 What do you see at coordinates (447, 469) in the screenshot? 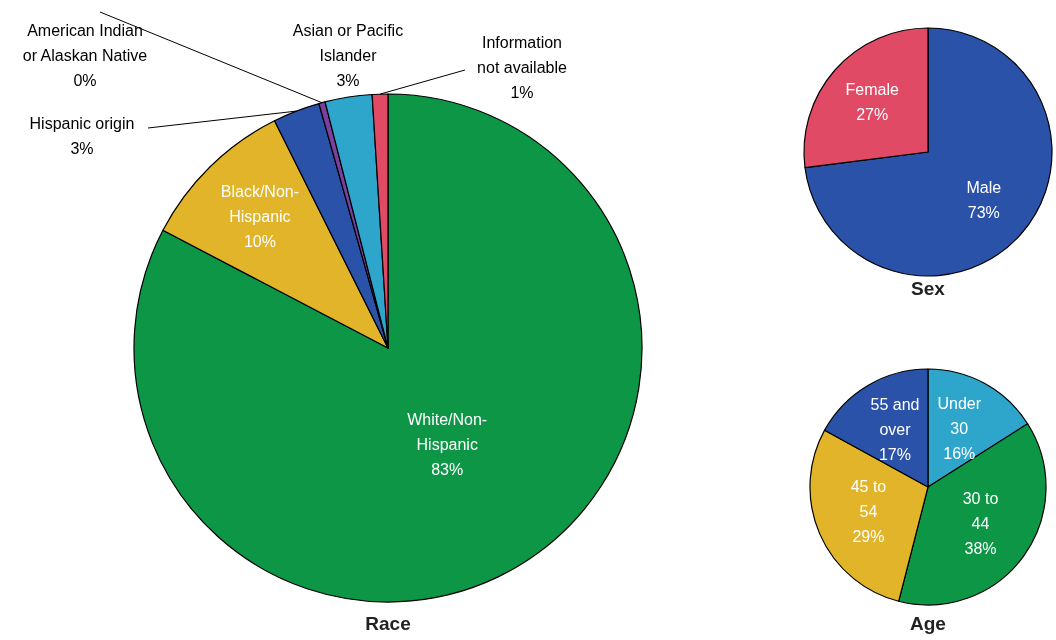
I see `data-label: 83%` at bounding box center [447, 469].